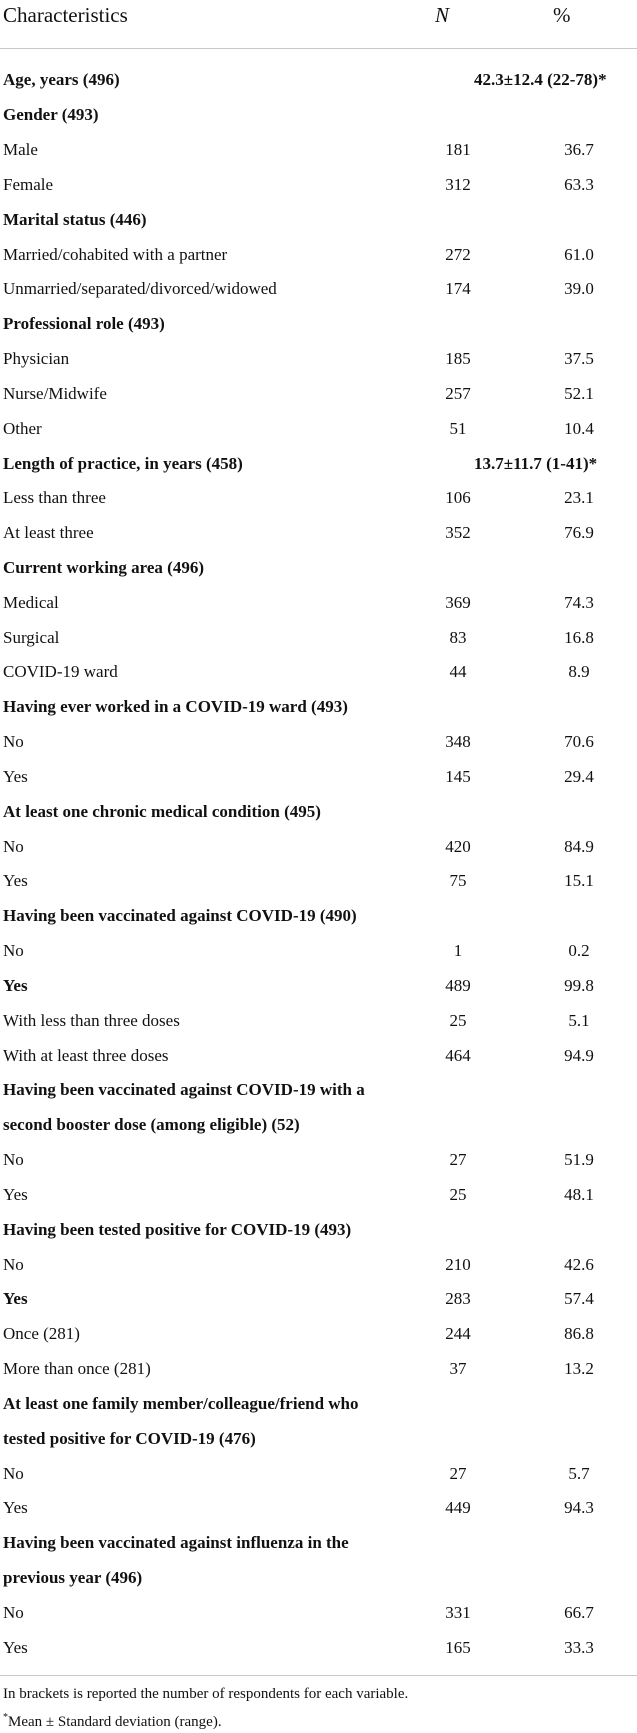 The image size is (637, 1733). What do you see at coordinates (31, 637) in the screenshot?
I see `row-label: Surgical` at bounding box center [31, 637].